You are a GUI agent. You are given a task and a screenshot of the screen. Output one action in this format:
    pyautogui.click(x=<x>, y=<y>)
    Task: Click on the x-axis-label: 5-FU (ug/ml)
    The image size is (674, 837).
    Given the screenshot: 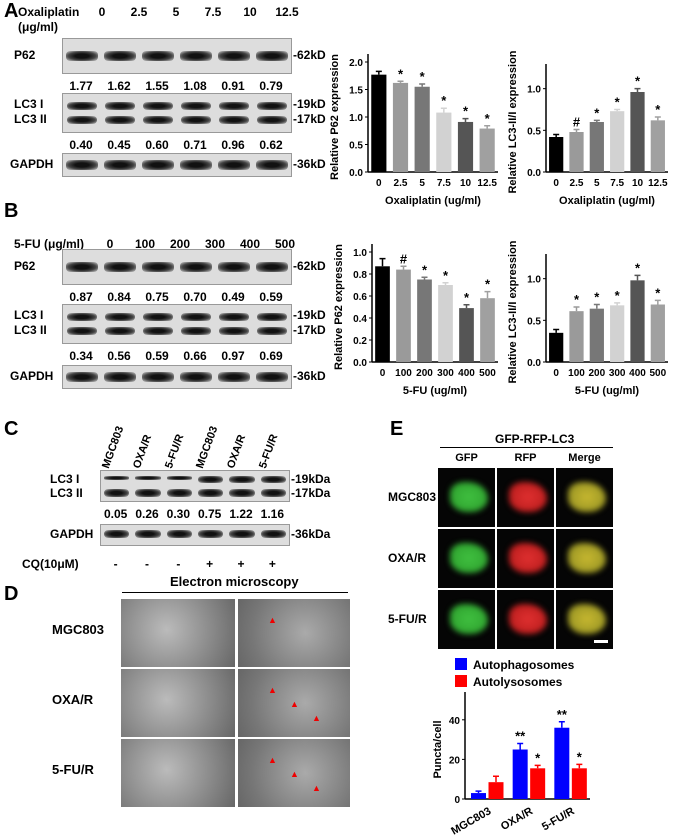 What is the action you would take?
    pyautogui.click(x=607, y=391)
    